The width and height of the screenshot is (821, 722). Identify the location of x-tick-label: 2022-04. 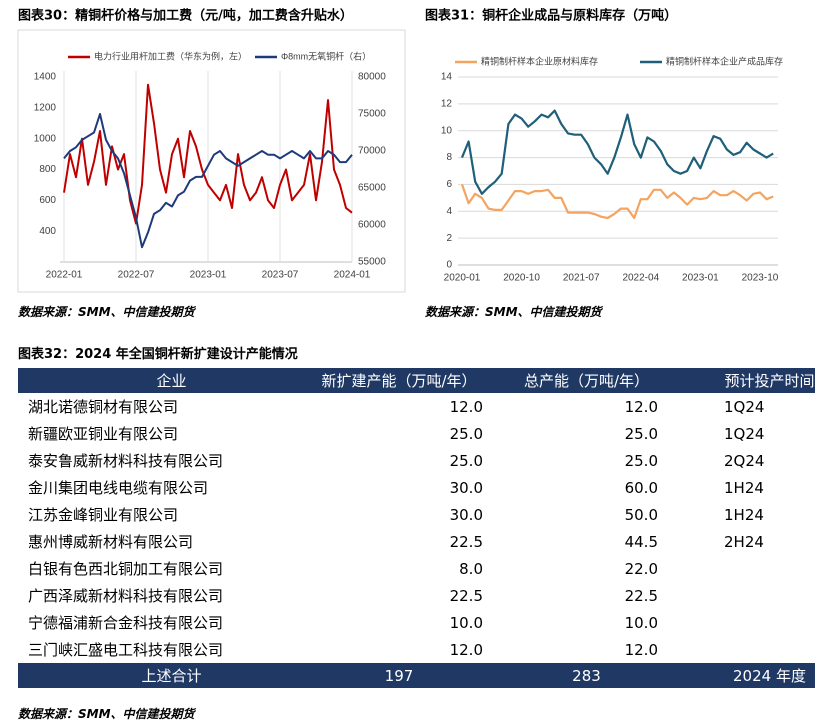
(640, 278).